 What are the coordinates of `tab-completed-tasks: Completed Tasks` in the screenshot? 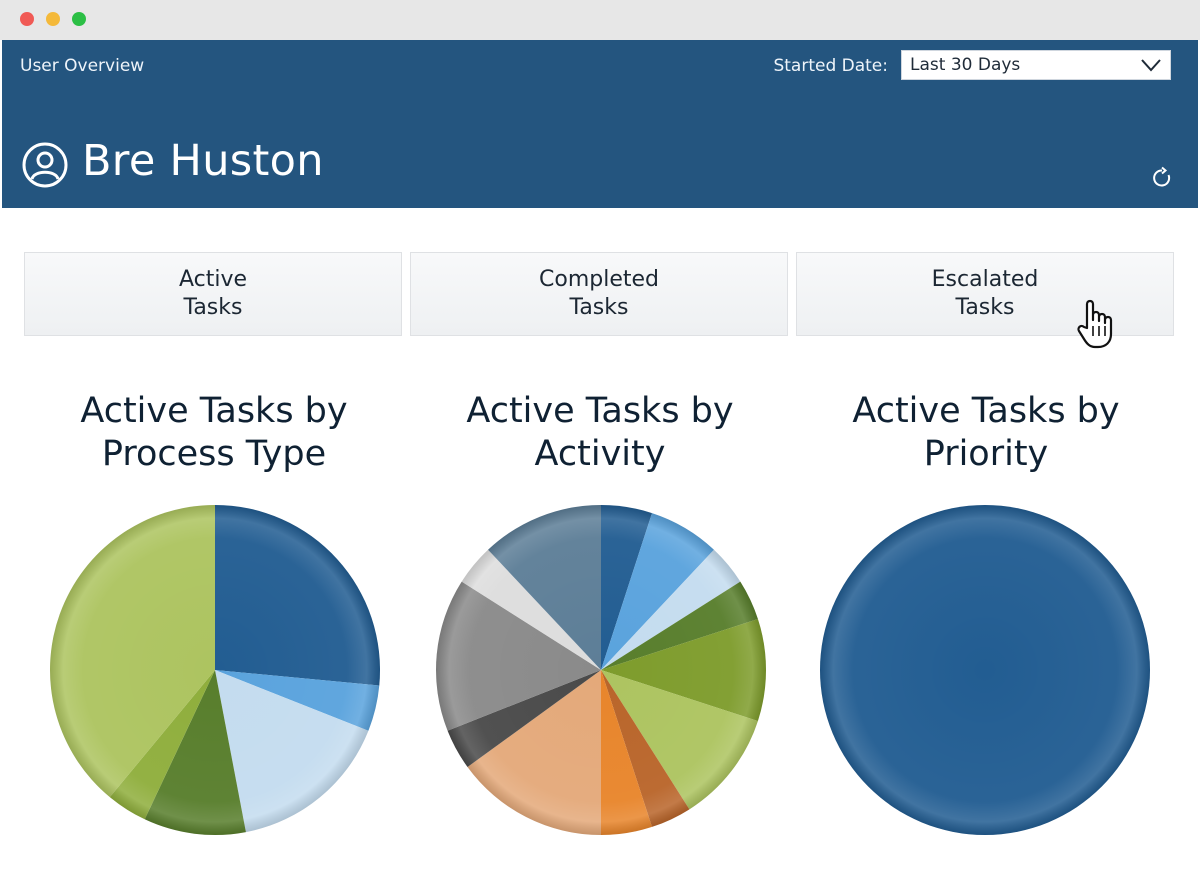 It's located at (599, 294).